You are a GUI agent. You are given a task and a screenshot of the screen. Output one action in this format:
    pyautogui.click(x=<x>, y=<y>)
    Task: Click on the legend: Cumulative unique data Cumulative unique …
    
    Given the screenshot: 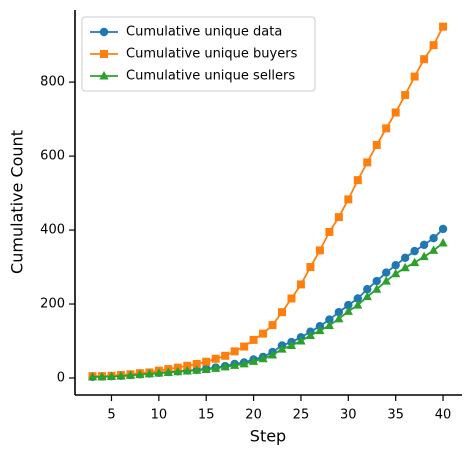 What is the action you would take?
    pyautogui.click(x=198, y=54)
    